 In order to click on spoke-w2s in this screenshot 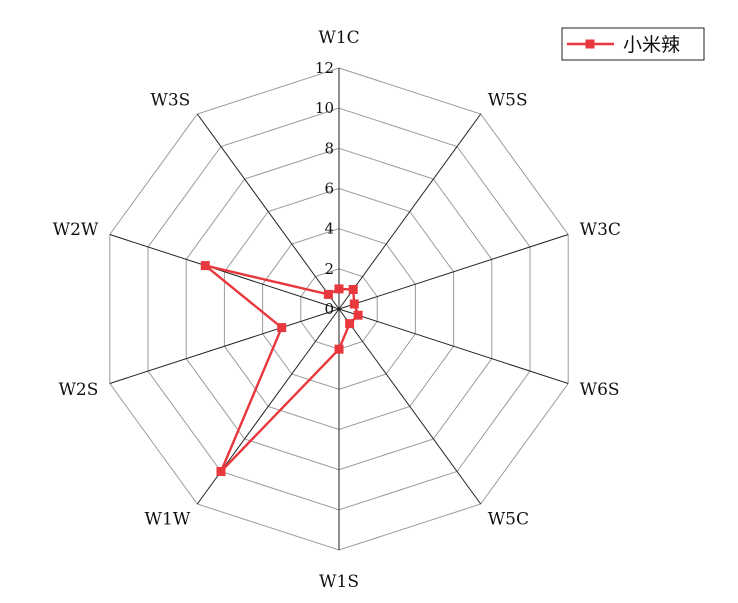, I will do `click(224, 346)`.